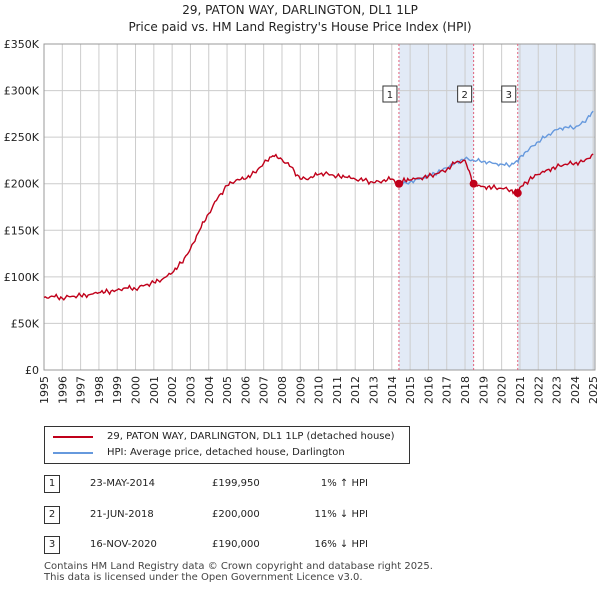 This screenshot has width=600, height=590. Describe the element at coordinates (73, 453) in the screenshot. I see `legend-line-hpi` at that location.